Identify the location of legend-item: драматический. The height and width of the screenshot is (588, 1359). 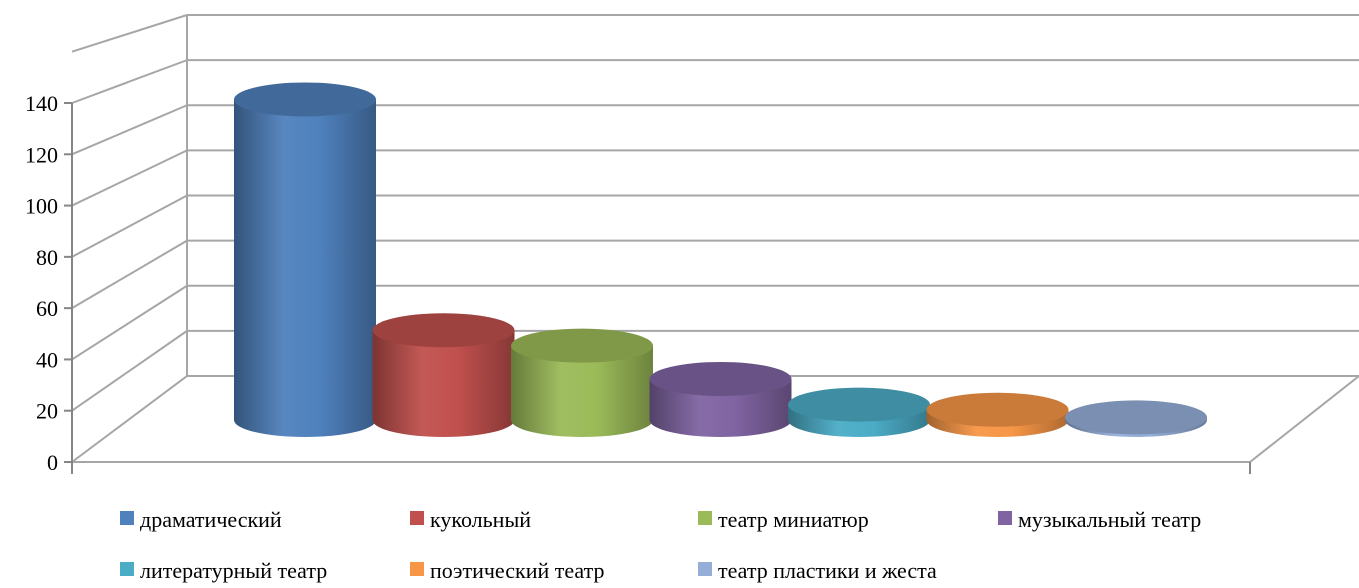
(201, 519).